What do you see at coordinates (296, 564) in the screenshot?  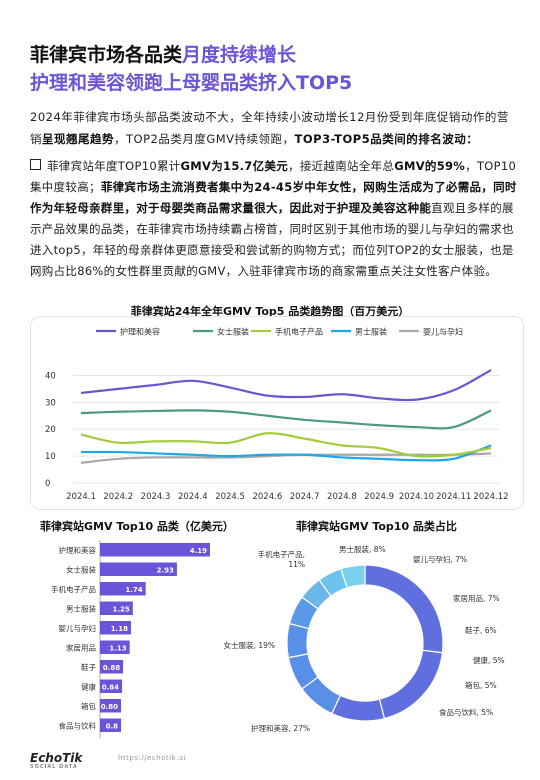 I see `donut-label-line-2-1: 11%` at bounding box center [296, 564].